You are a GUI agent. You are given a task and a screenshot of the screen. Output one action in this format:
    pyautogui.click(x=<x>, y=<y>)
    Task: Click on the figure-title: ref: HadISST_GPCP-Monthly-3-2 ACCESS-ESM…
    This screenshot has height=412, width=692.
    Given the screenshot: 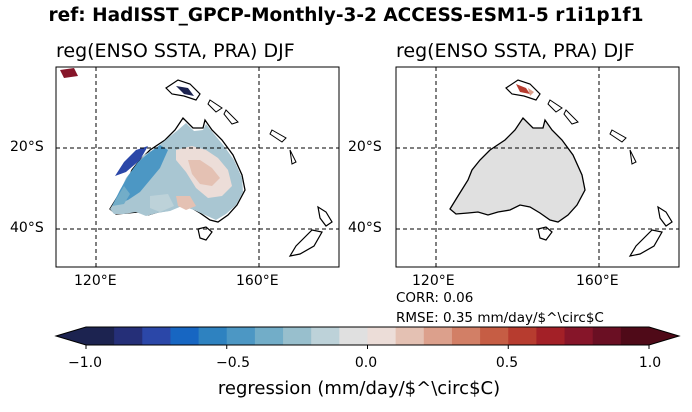 What is the action you would take?
    pyautogui.click(x=346, y=15)
    